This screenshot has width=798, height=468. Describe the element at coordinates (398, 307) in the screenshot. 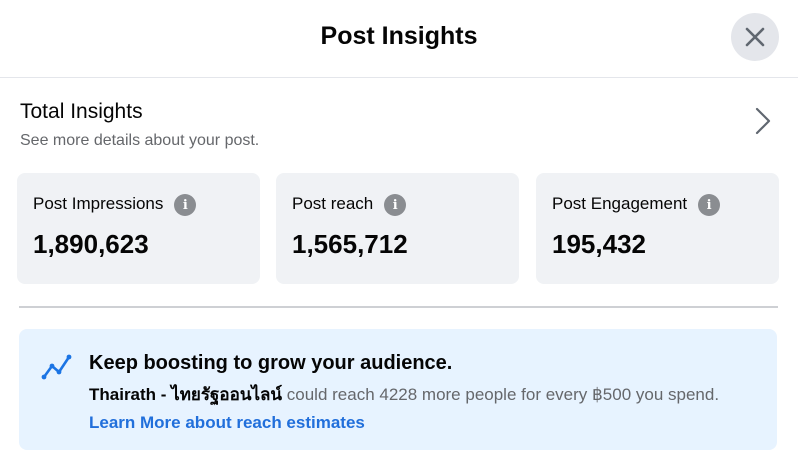

I see `section-divider` at that location.